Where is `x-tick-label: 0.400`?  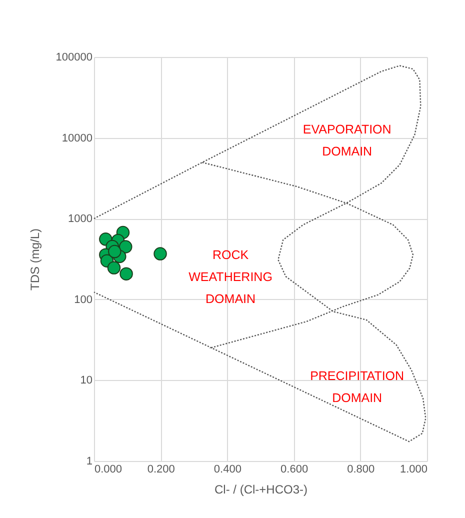
x-tick-label: 0.400 is located at coordinates (228, 470).